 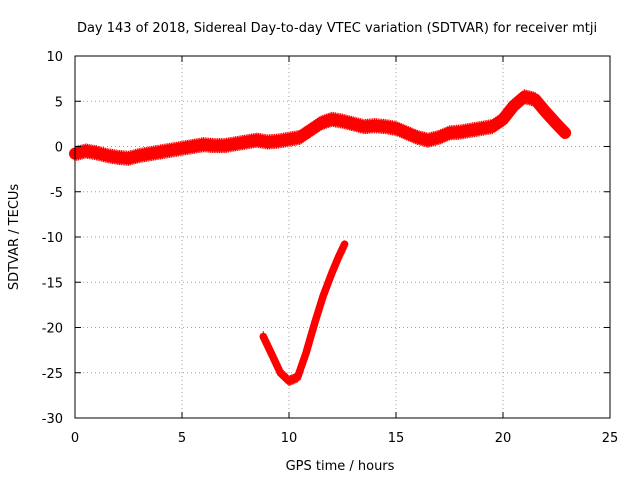 What do you see at coordinates (75, 438) in the screenshot?
I see `x-tick-label: 0` at bounding box center [75, 438].